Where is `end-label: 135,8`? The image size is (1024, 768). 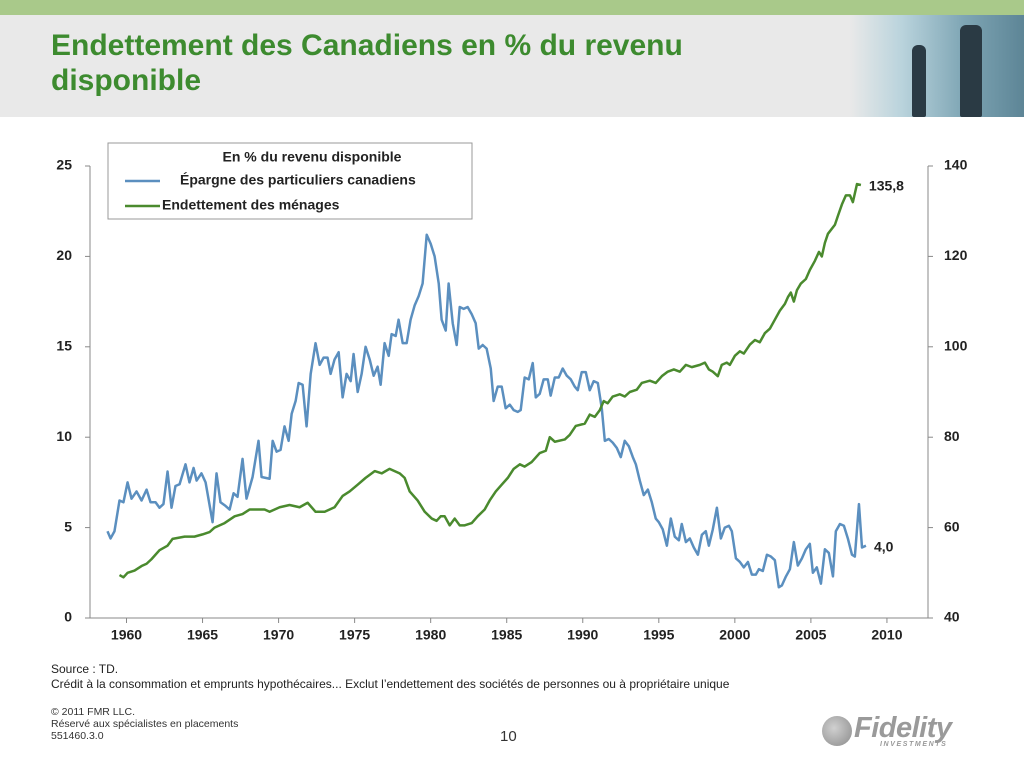 end-label: 135,8 is located at coordinates (886, 186).